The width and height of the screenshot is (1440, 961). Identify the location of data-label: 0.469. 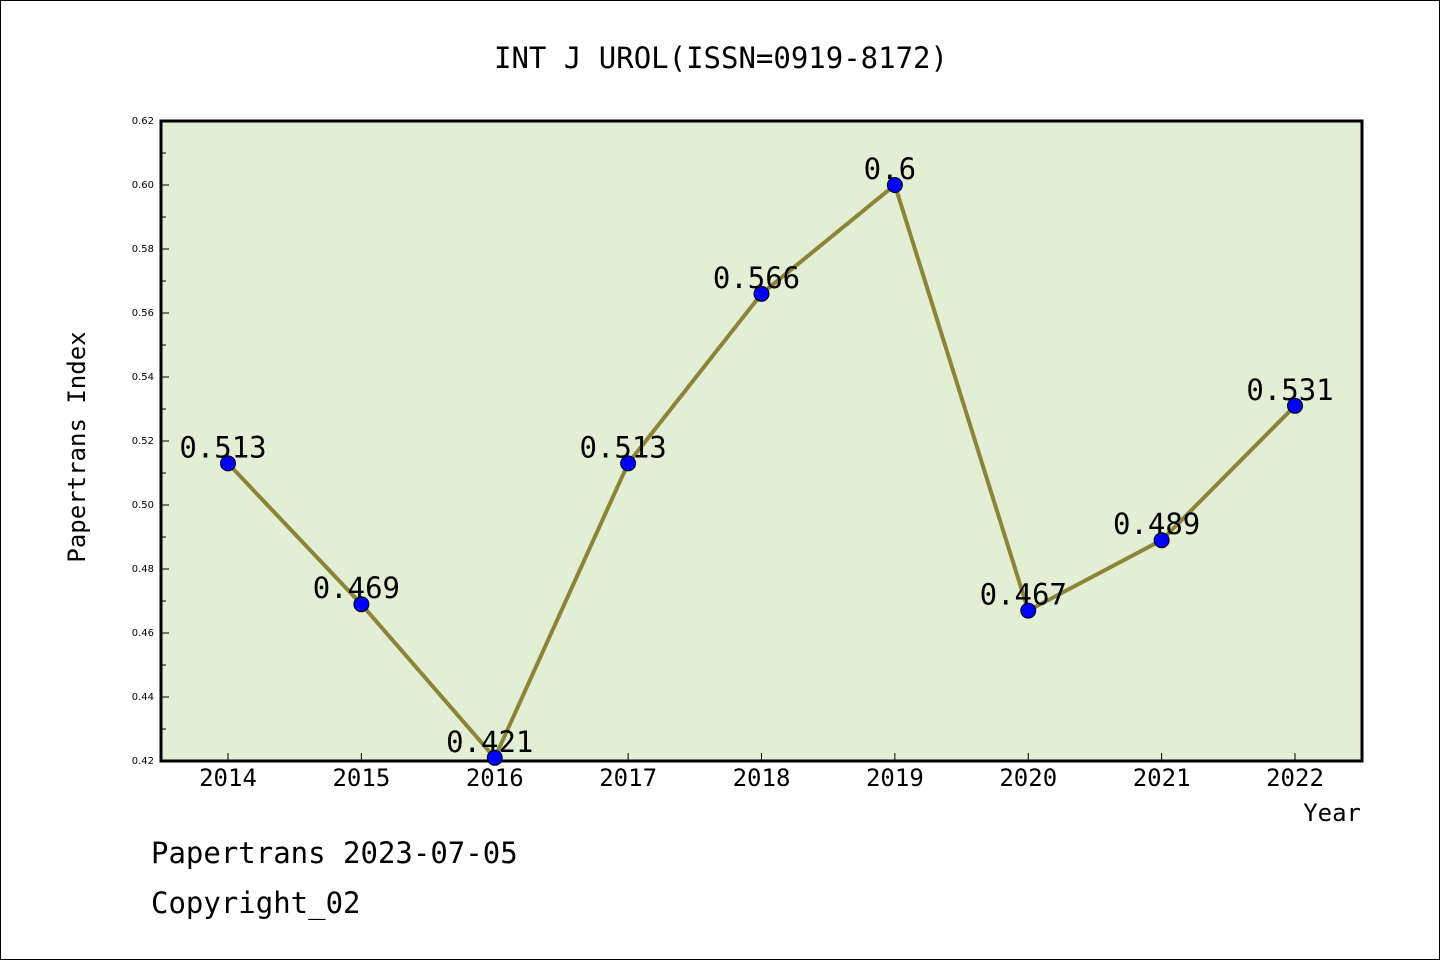
(356, 588).